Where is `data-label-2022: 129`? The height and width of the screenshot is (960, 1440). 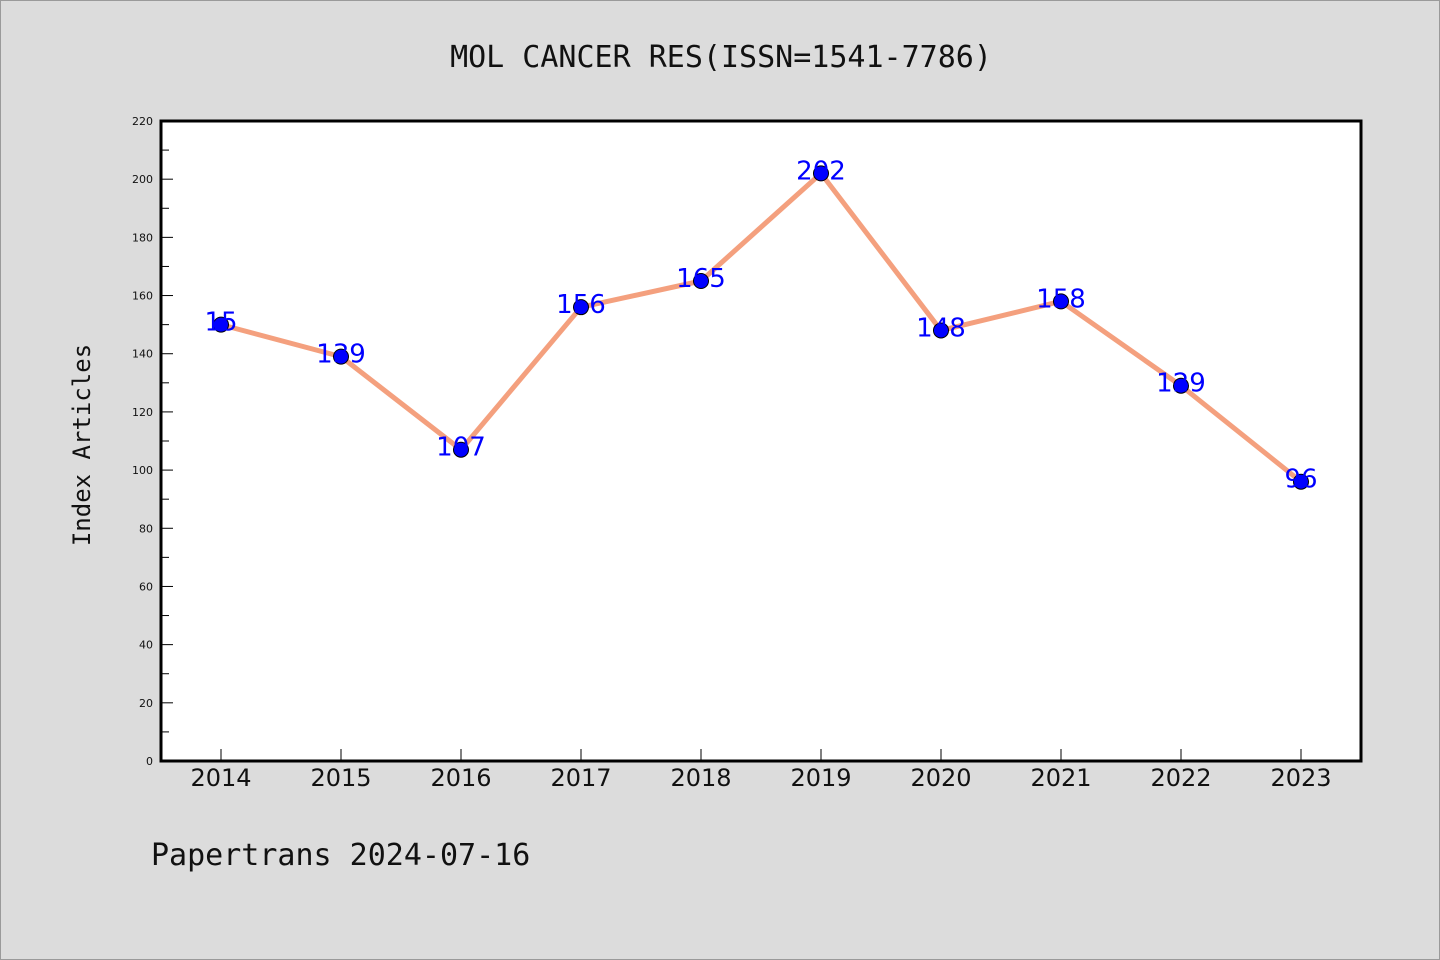 data-label-2022: 129 is located at coordinates (1181, 384).